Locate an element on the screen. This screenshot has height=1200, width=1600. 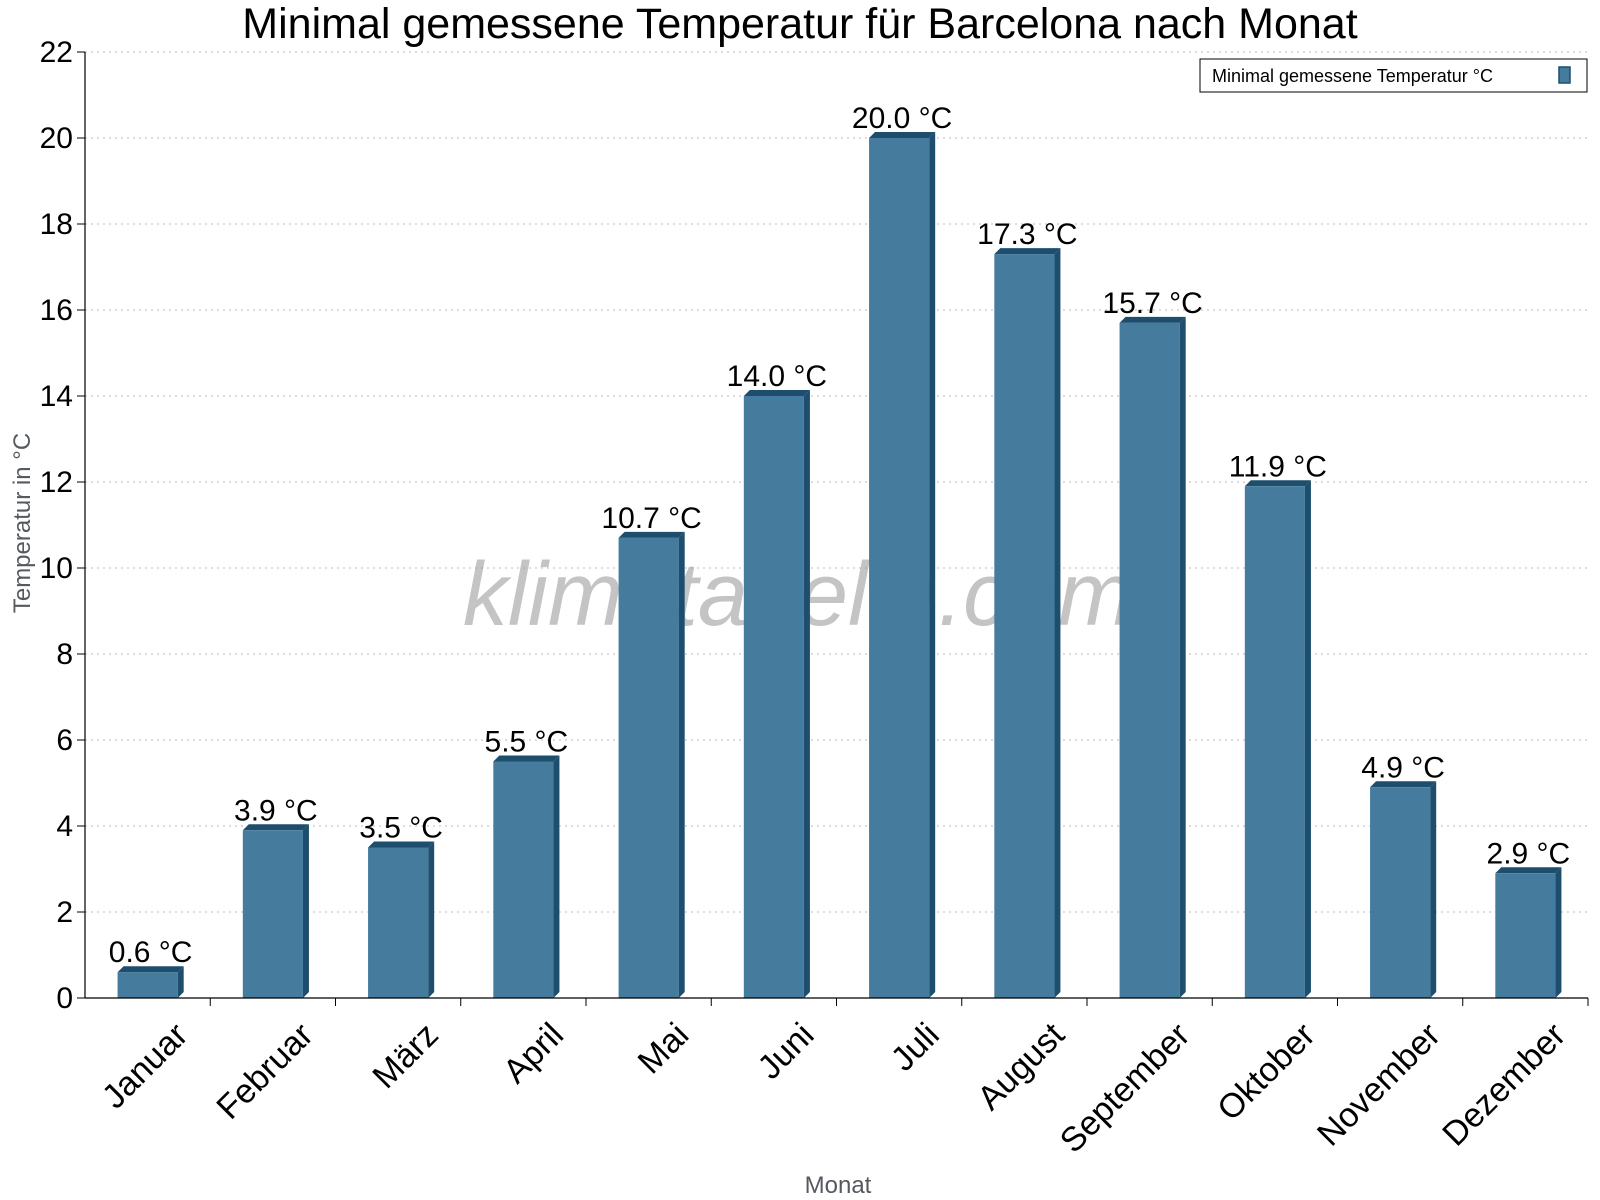
data-label: 11.9 °C is located at coordinates (1278, 466).